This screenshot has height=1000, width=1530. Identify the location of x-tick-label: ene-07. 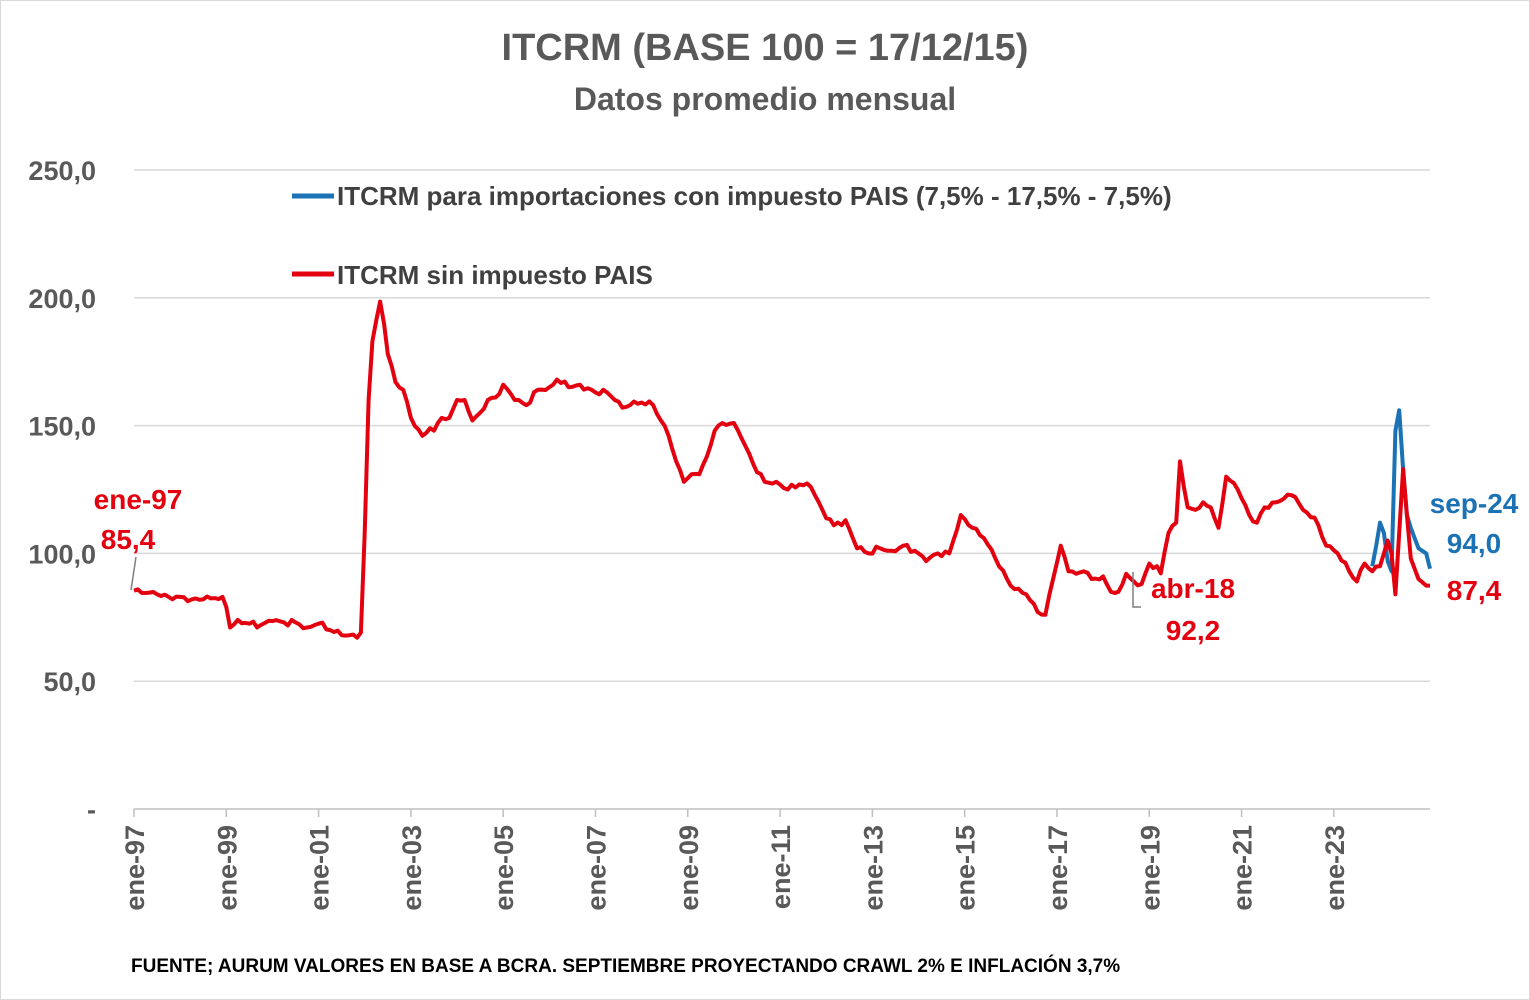
(596, 868).